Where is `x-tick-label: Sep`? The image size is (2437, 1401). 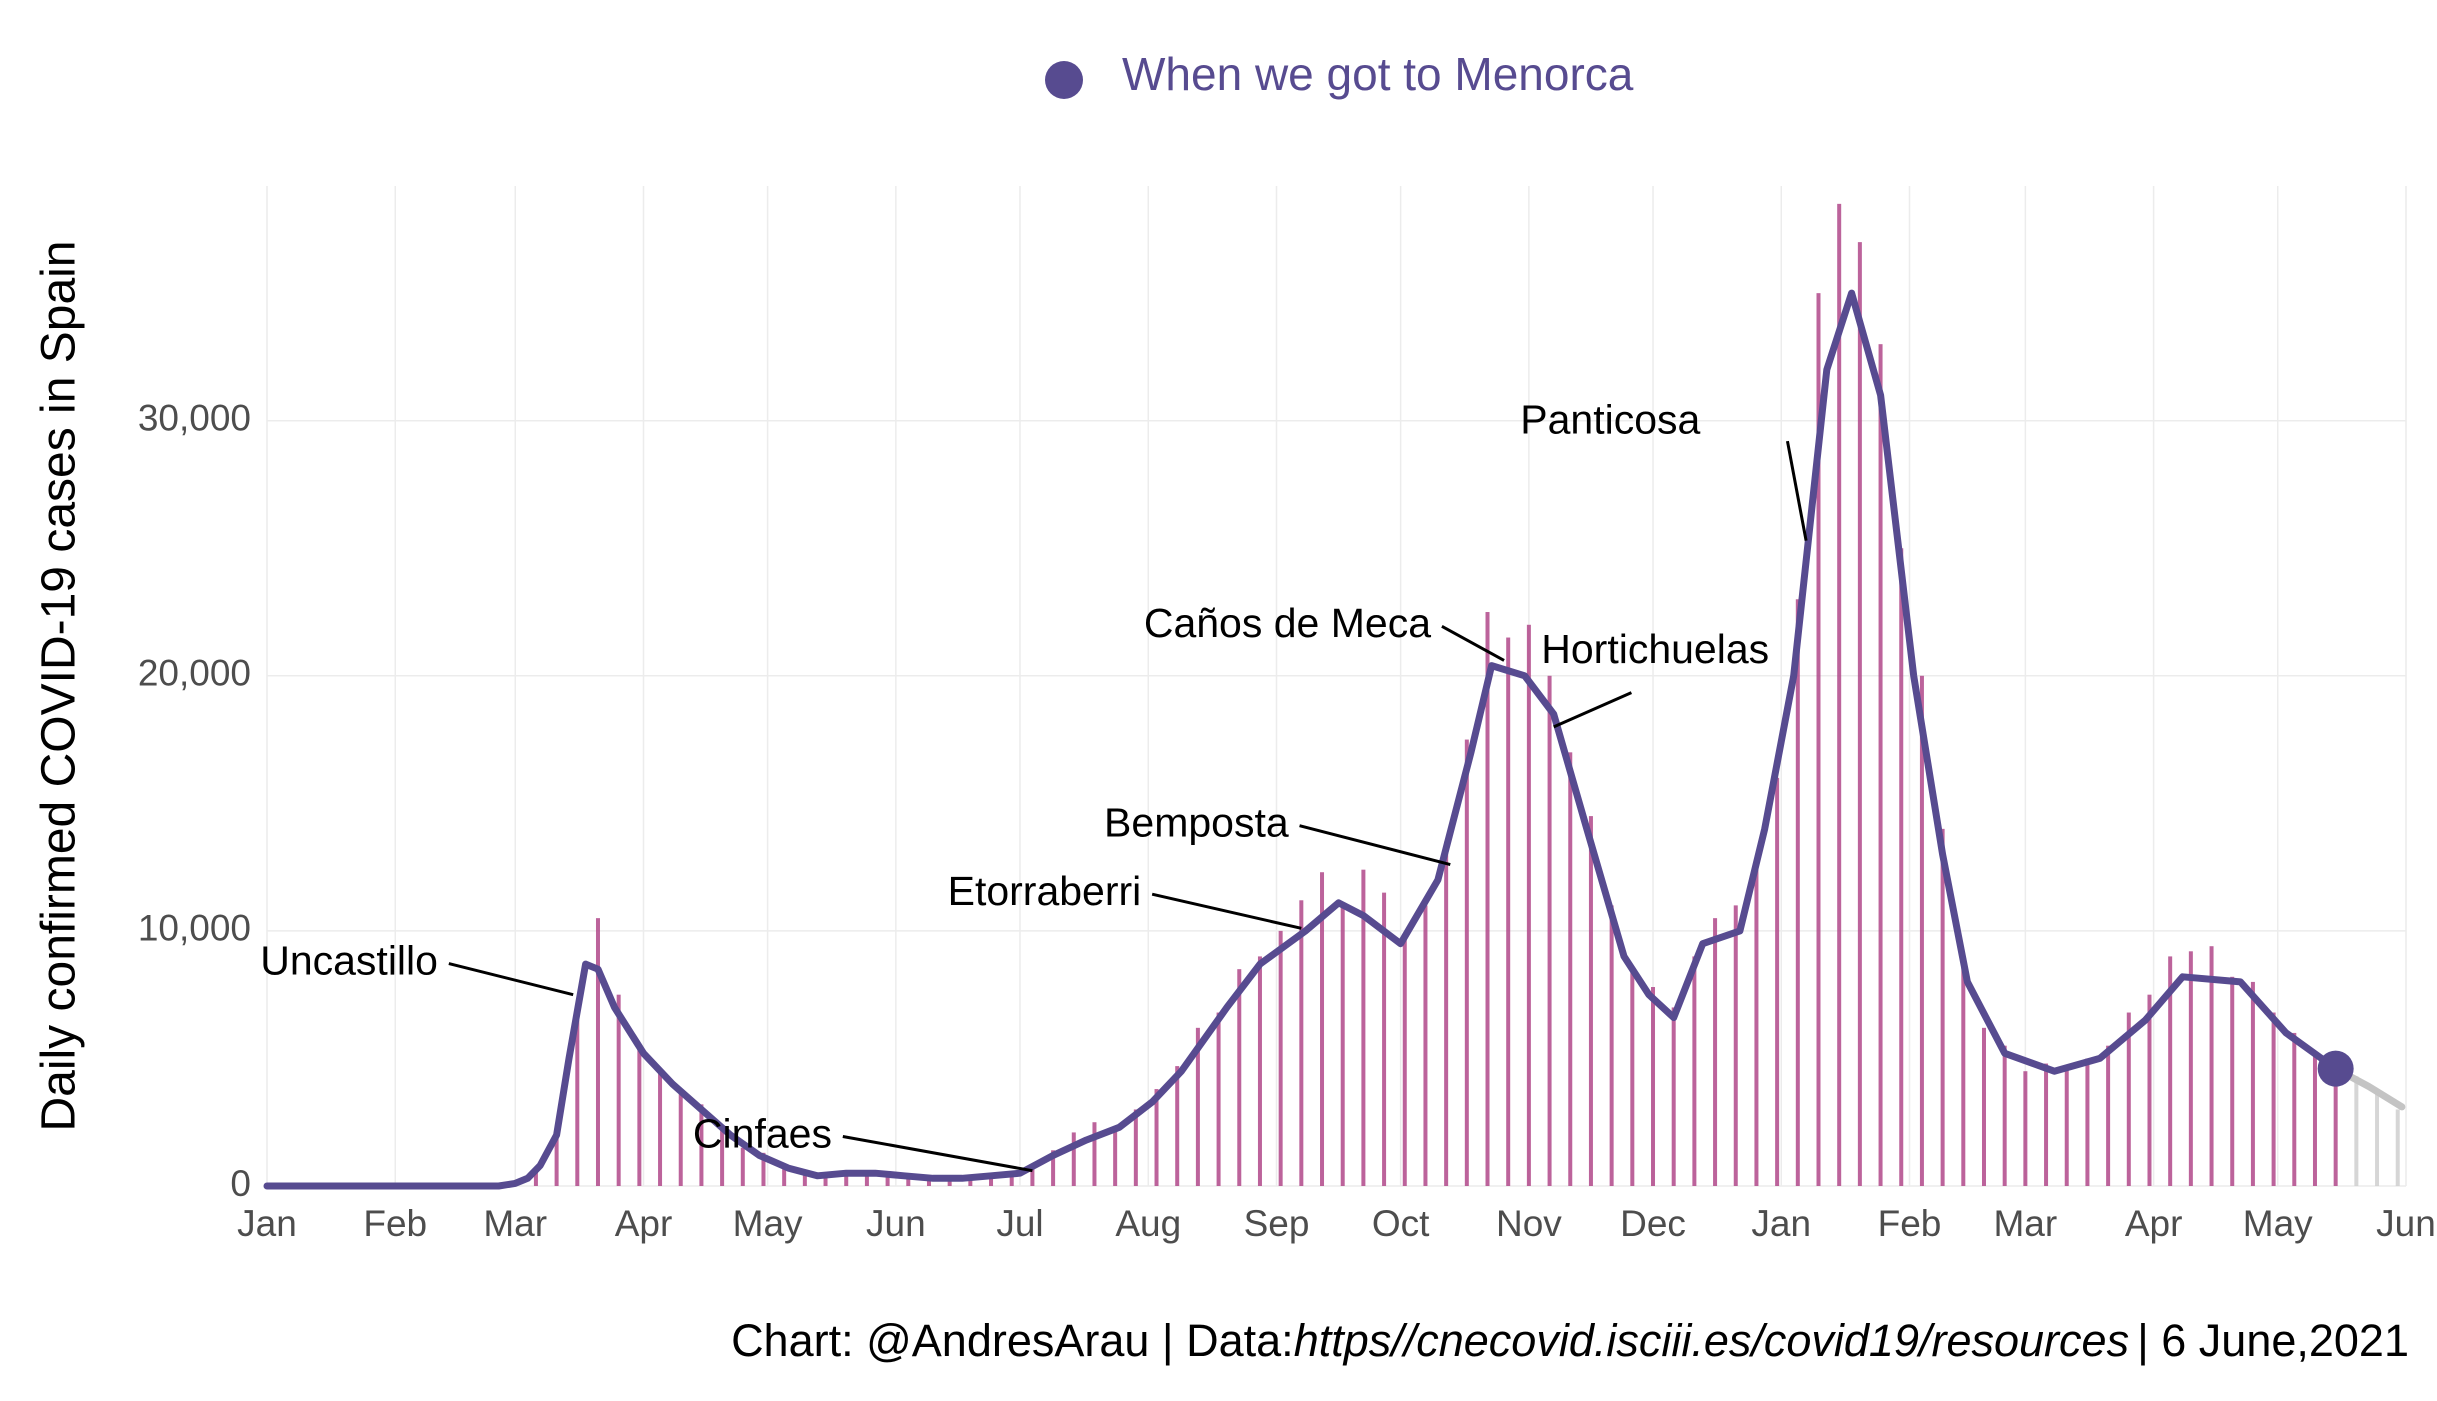
x-tick-label: Sep is located at coordinates (1277, 1223).